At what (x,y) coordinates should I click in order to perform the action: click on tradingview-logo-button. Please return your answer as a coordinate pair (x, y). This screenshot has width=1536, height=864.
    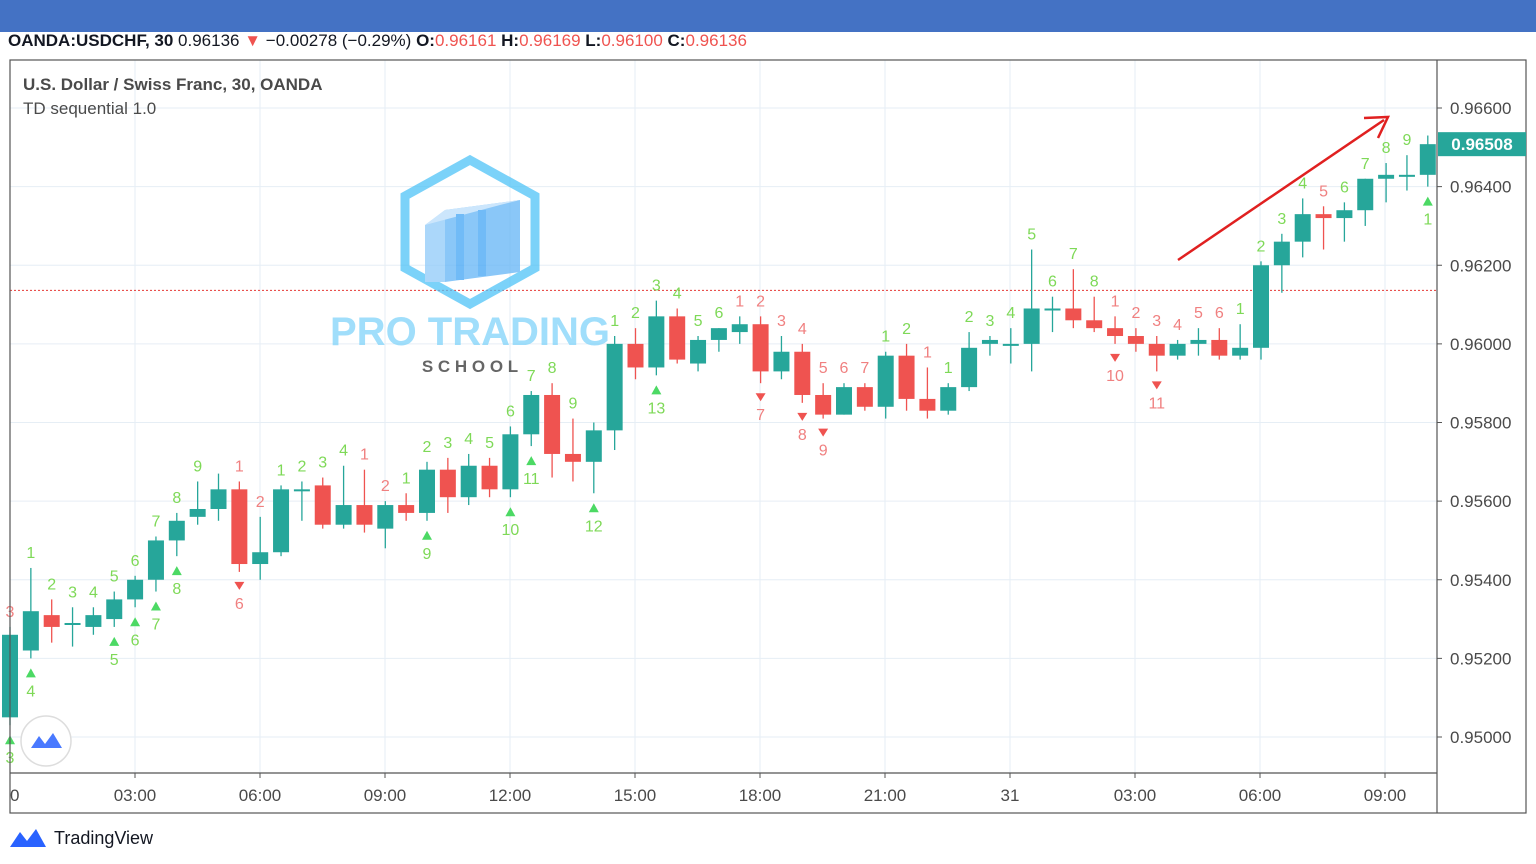
    Looking at the image, I should click on (46, 741).